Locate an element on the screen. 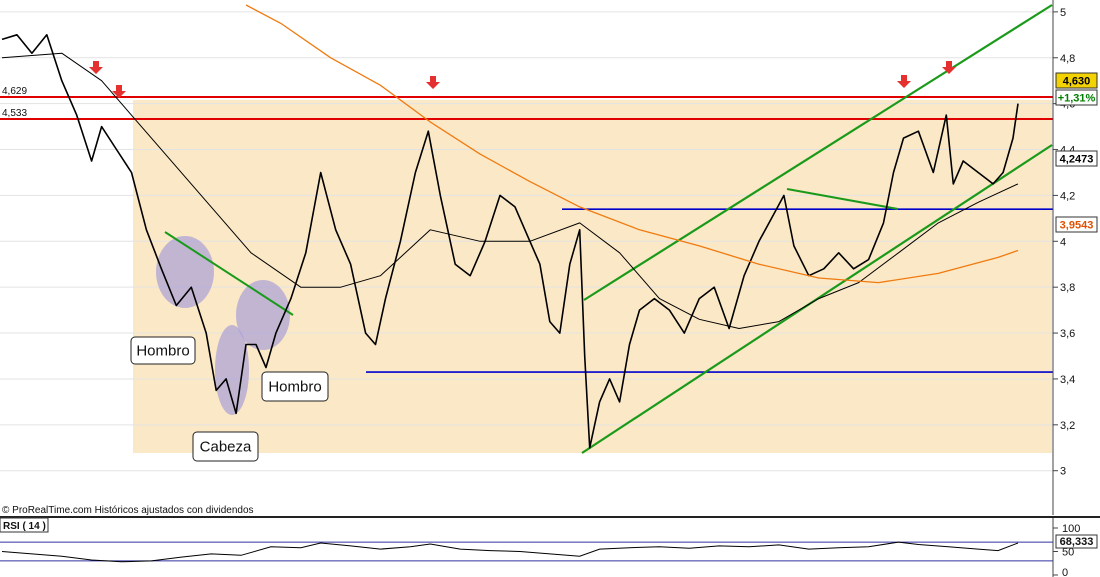 The height and width of the screenshot is (577, 1100). annotation-label: Cabeza is located at coordinates (226, 447).